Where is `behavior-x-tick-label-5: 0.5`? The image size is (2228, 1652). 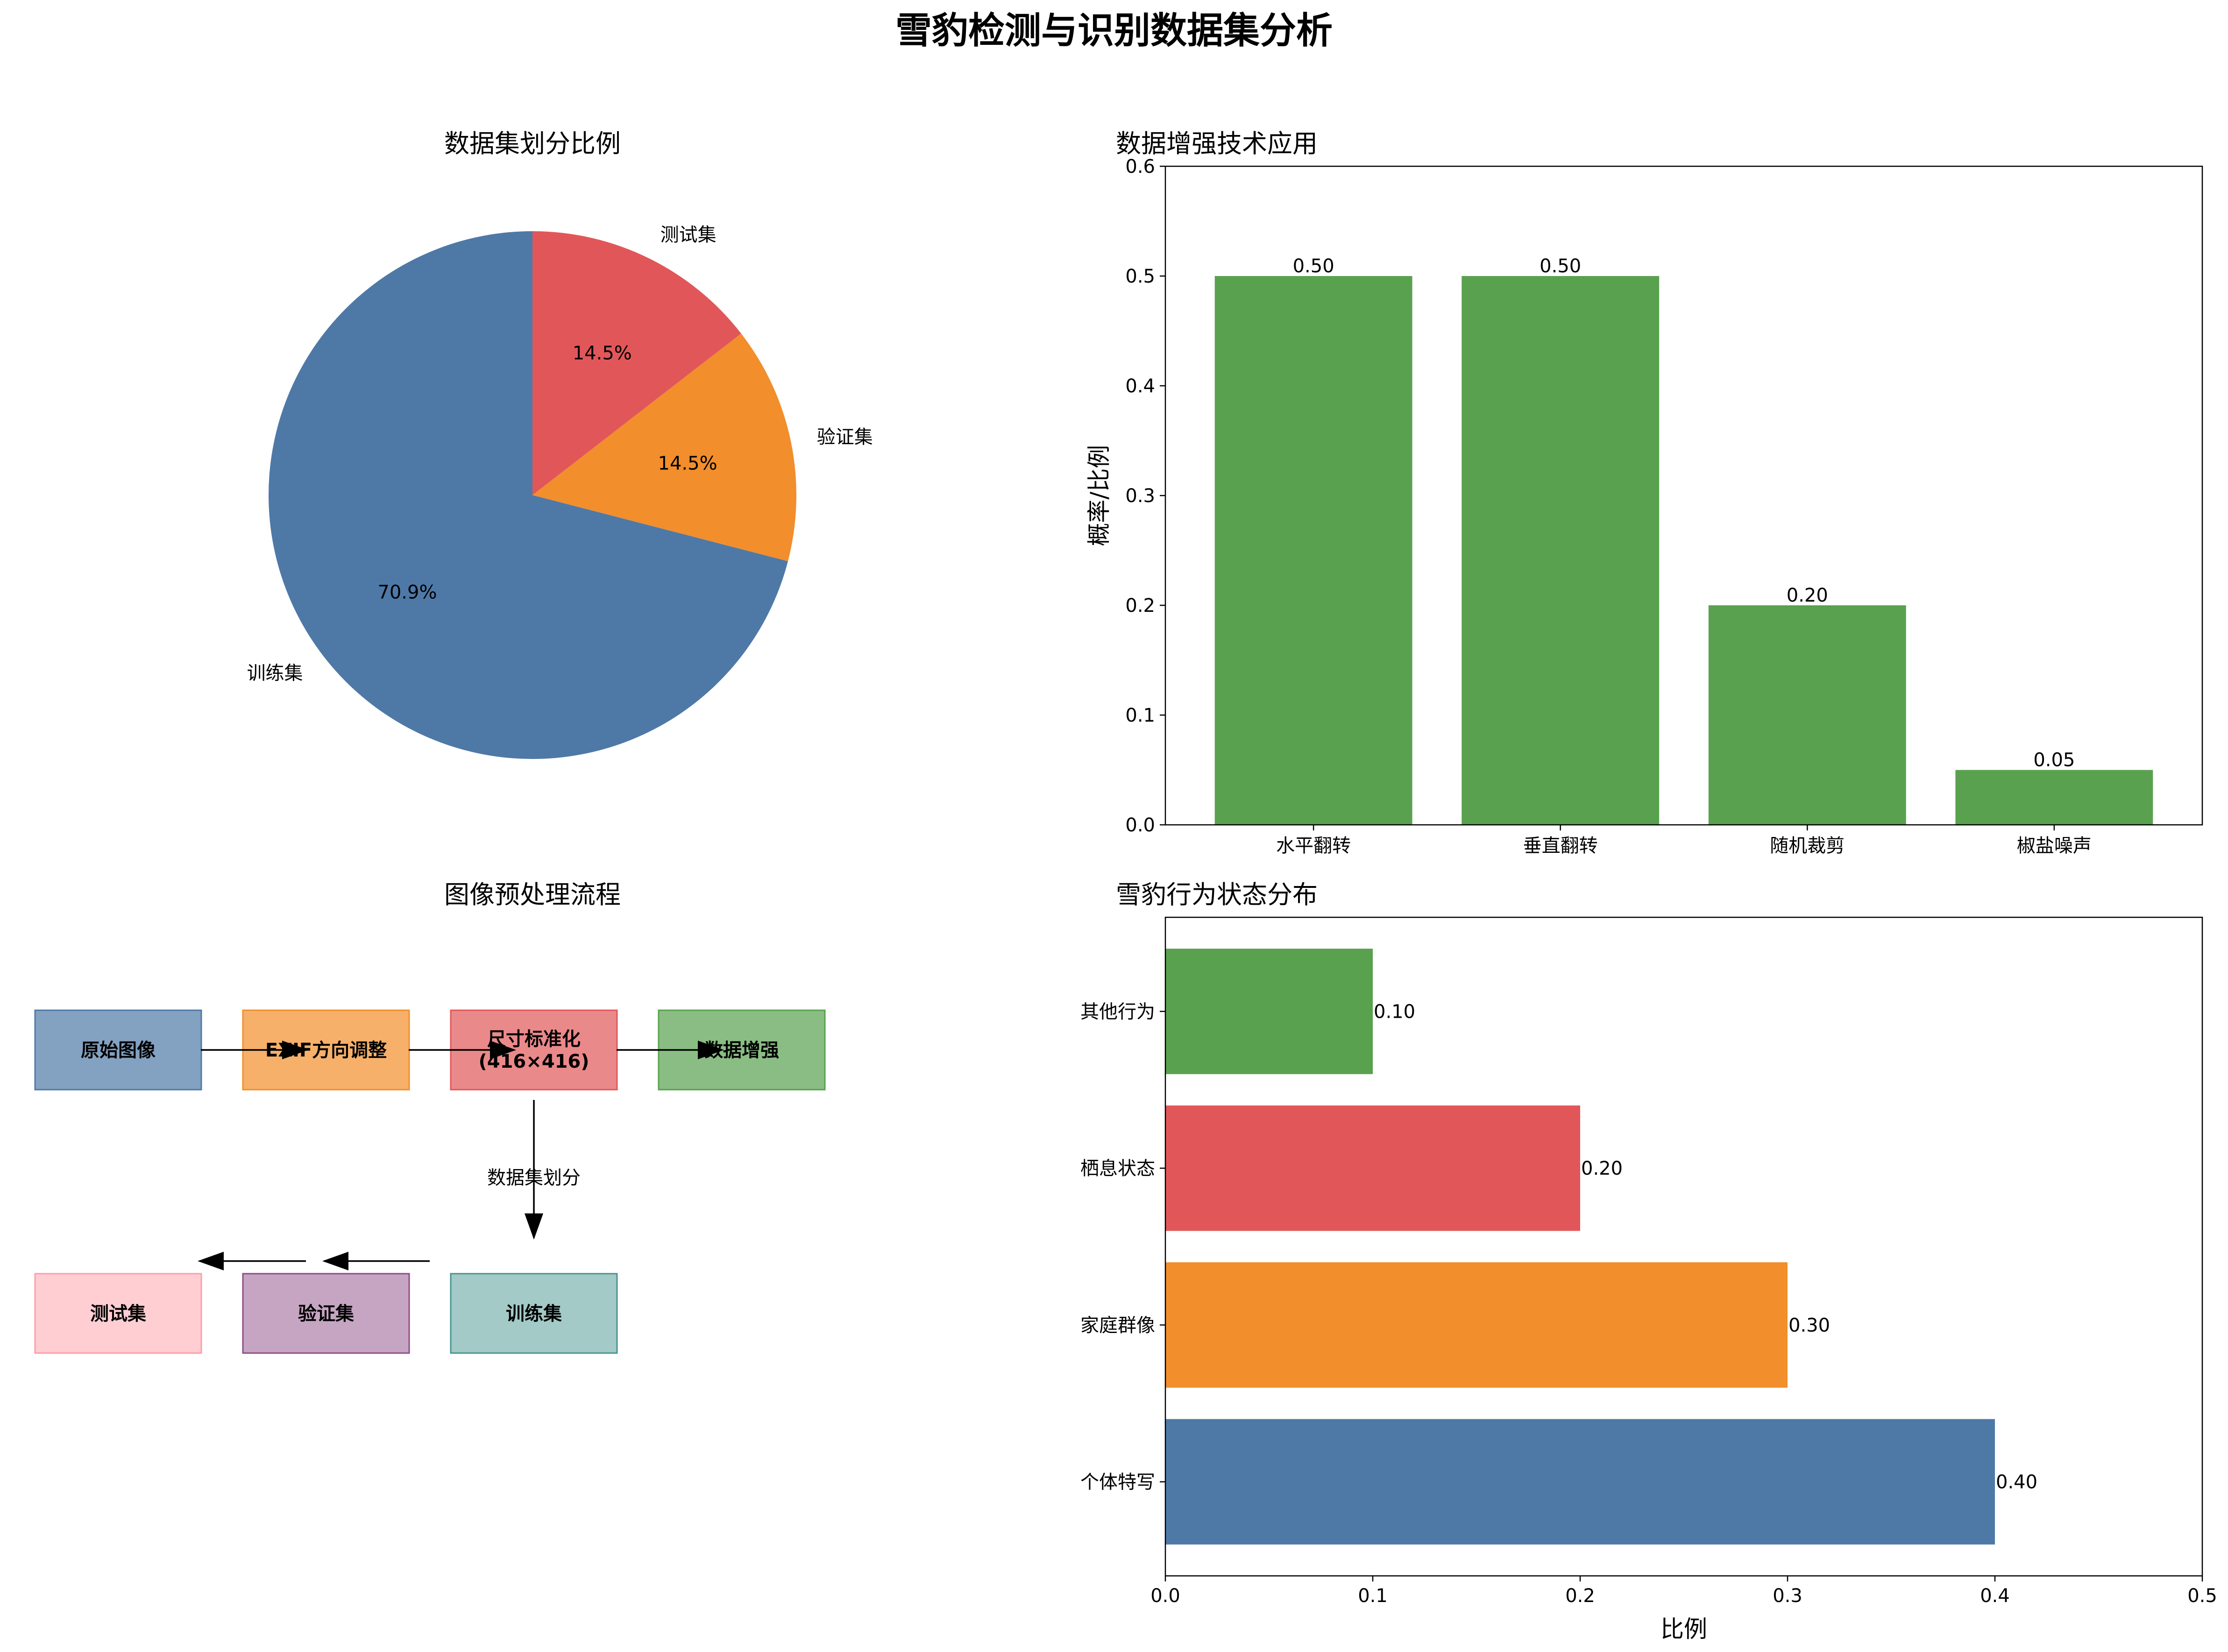 behavior-x-tick-label-5: 0.5 is located at coordinates (2202, 1596).